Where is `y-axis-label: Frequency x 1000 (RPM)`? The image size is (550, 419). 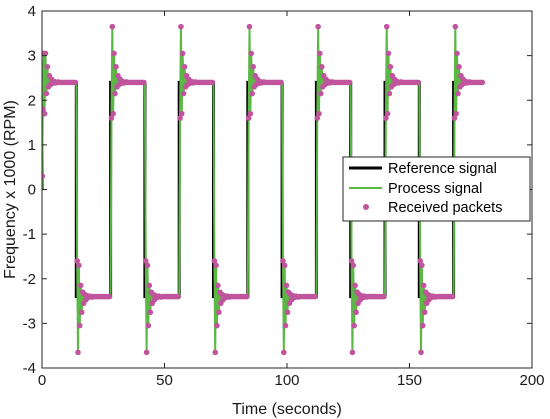 y-axis-label: Frequency x 1000 (RPM) is located at coordinates (10, 189).